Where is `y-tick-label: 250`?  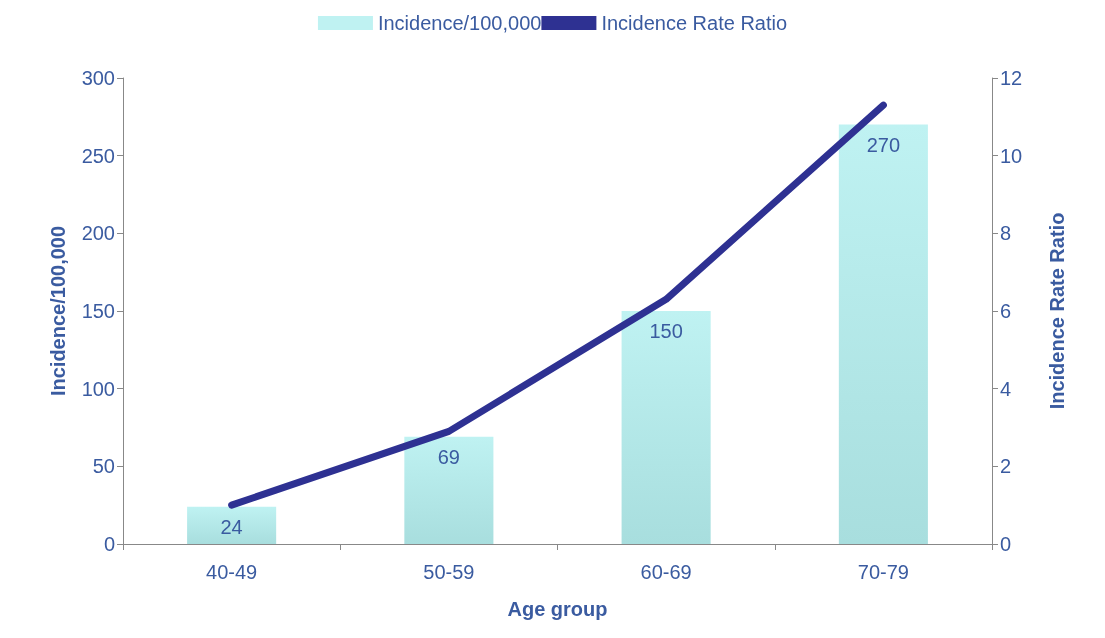
y-tick-label: 250 is located at coordinates (98, 155).